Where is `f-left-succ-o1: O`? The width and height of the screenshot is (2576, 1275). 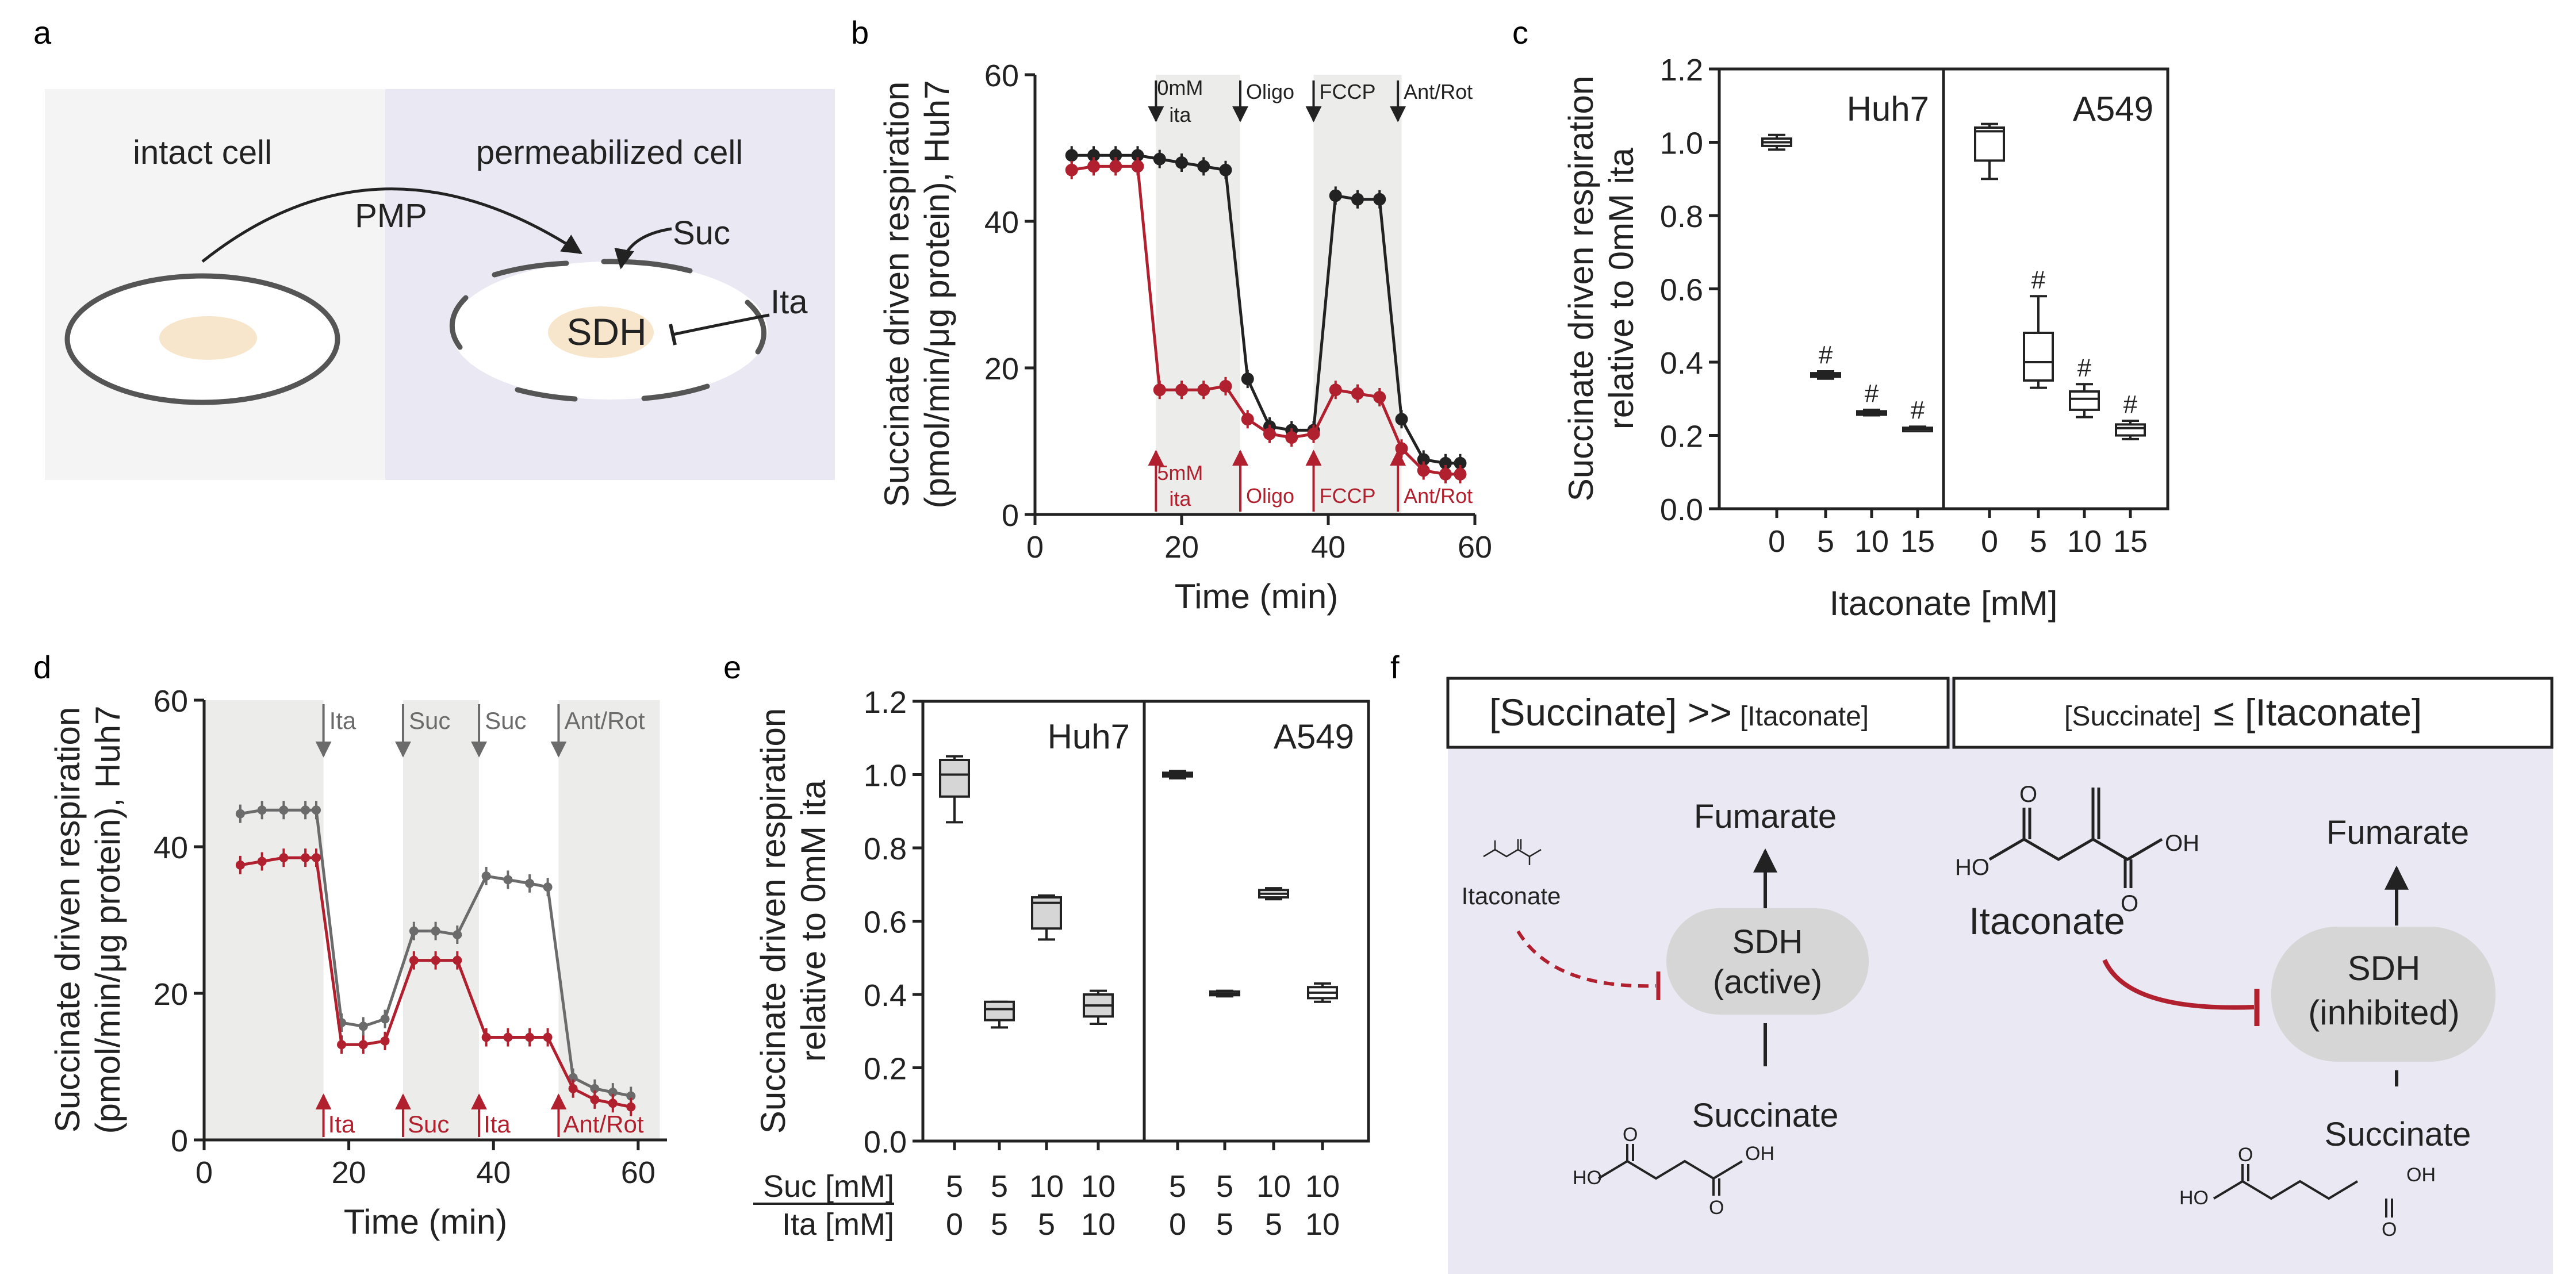 f-left-succ-o1: O is located at coordinates (1630, 1135).